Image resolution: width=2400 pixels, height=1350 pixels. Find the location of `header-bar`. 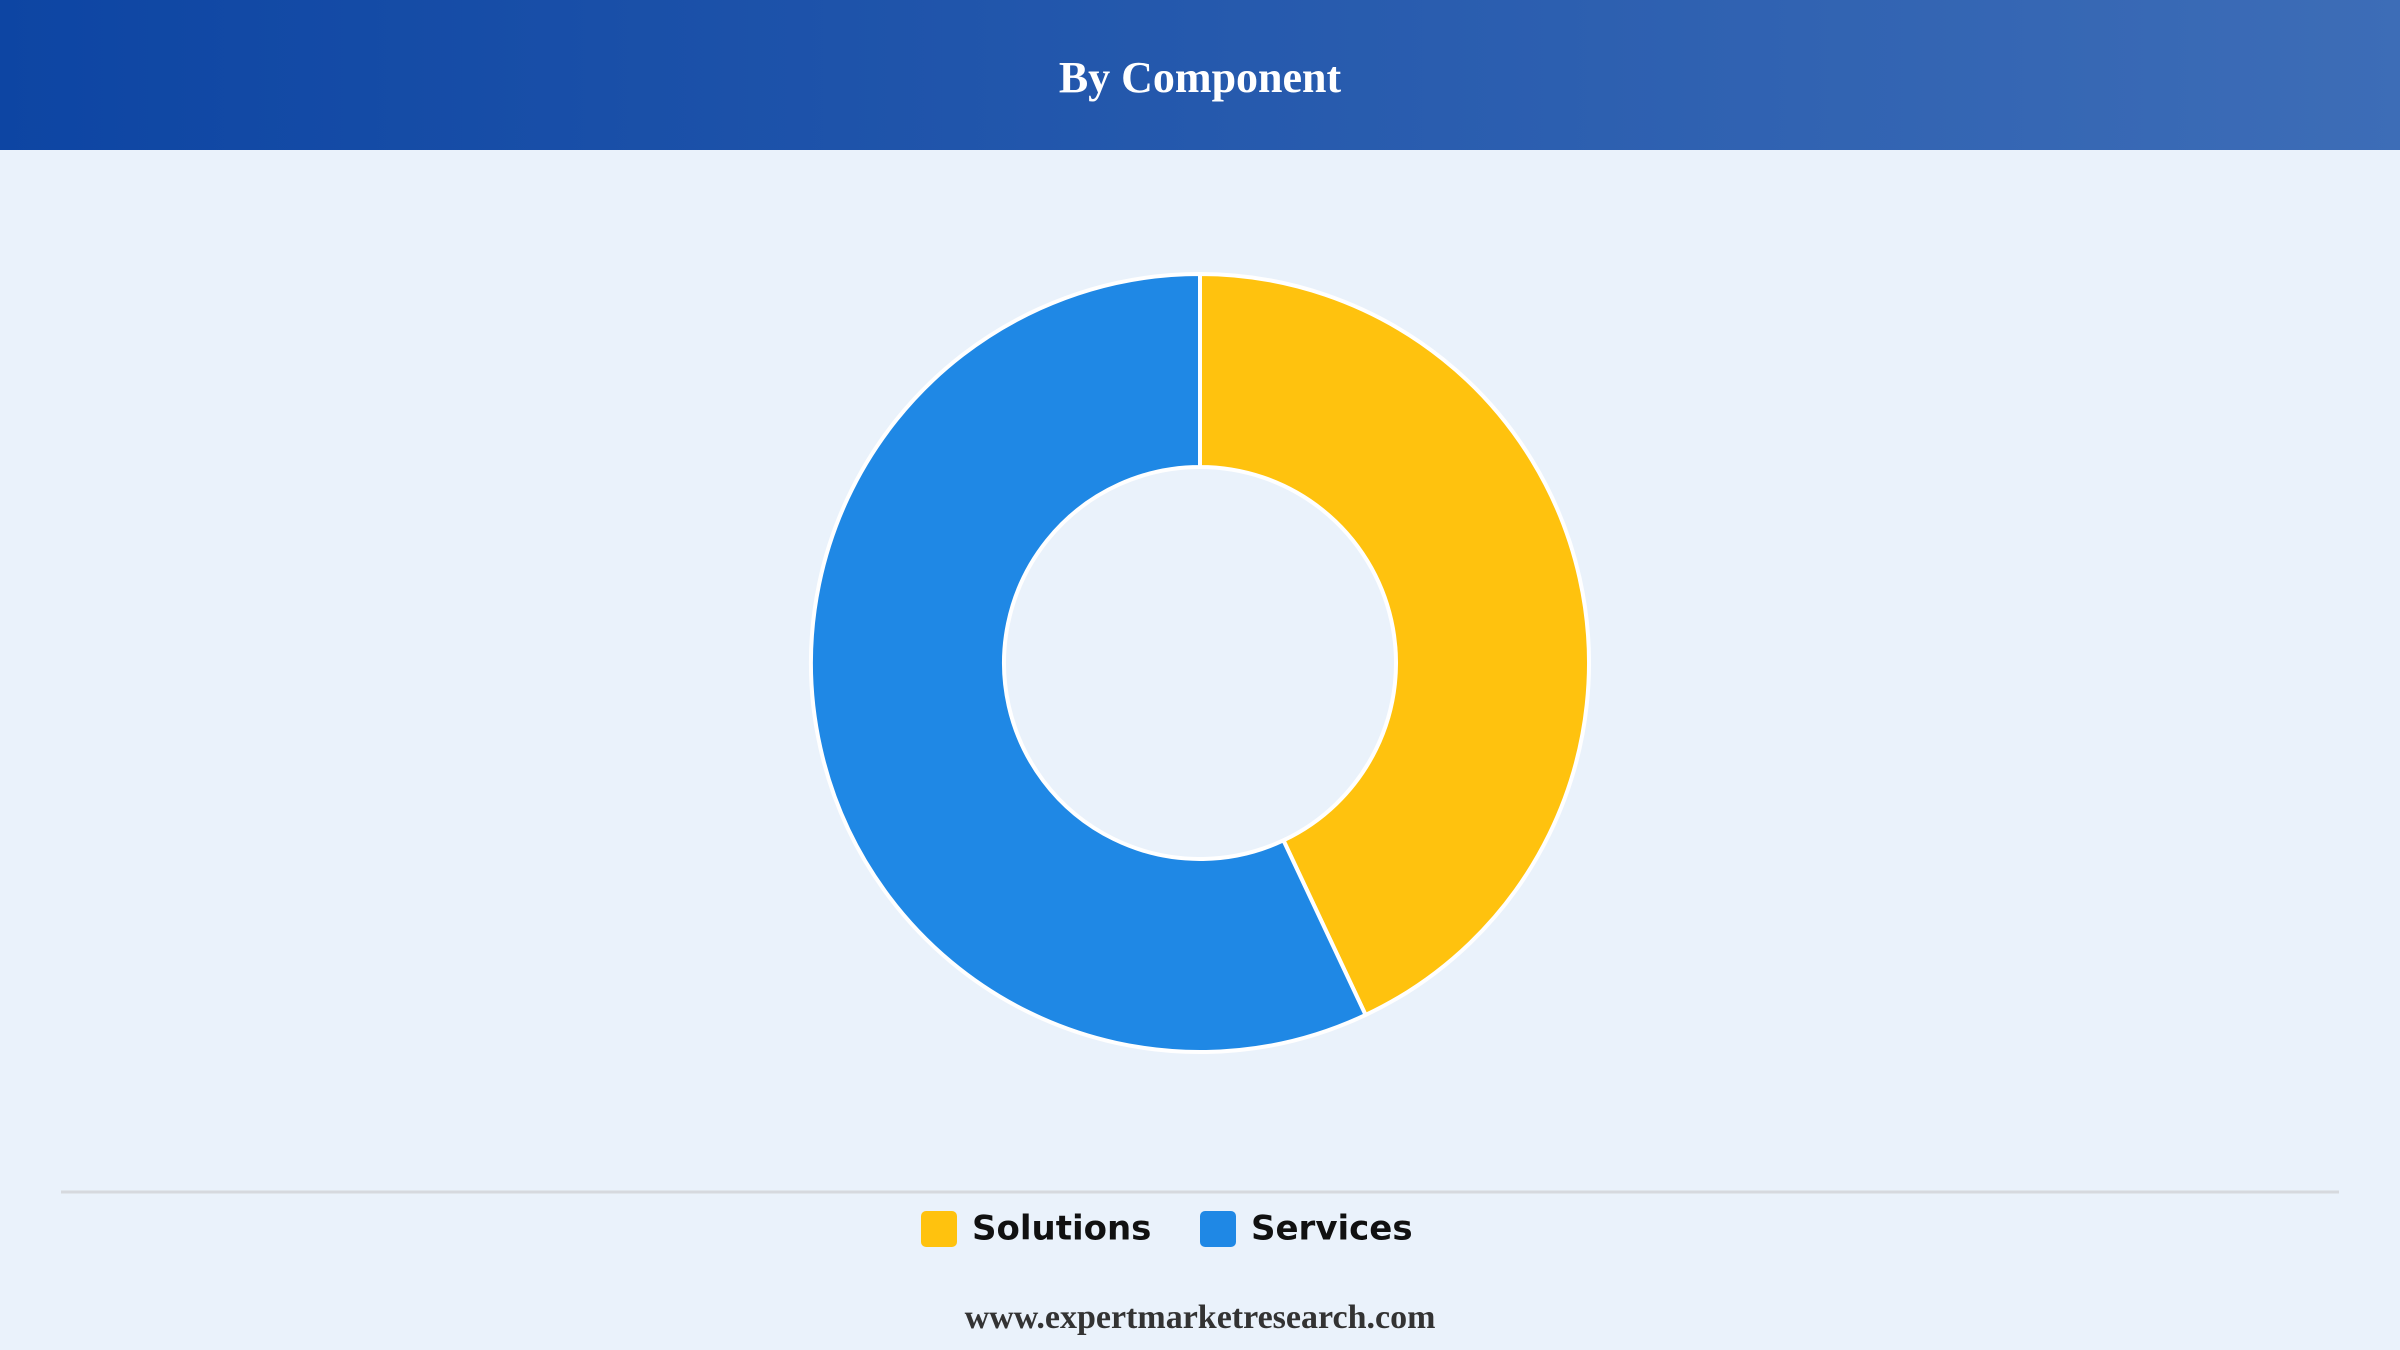

header-bar is located at coordinates (1200, 75).